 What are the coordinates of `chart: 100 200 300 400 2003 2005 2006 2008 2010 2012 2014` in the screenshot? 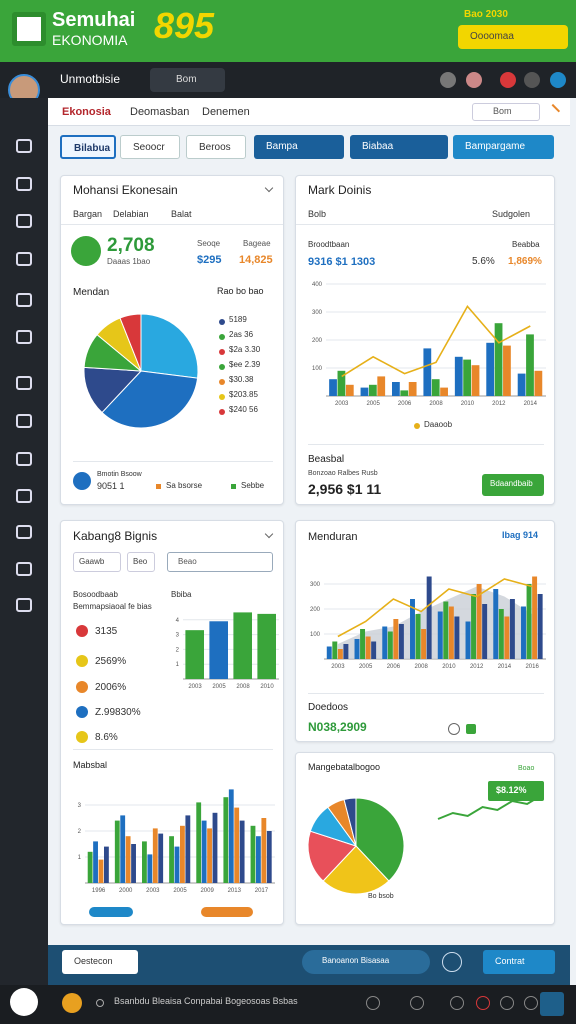 It's located at (429, 344).